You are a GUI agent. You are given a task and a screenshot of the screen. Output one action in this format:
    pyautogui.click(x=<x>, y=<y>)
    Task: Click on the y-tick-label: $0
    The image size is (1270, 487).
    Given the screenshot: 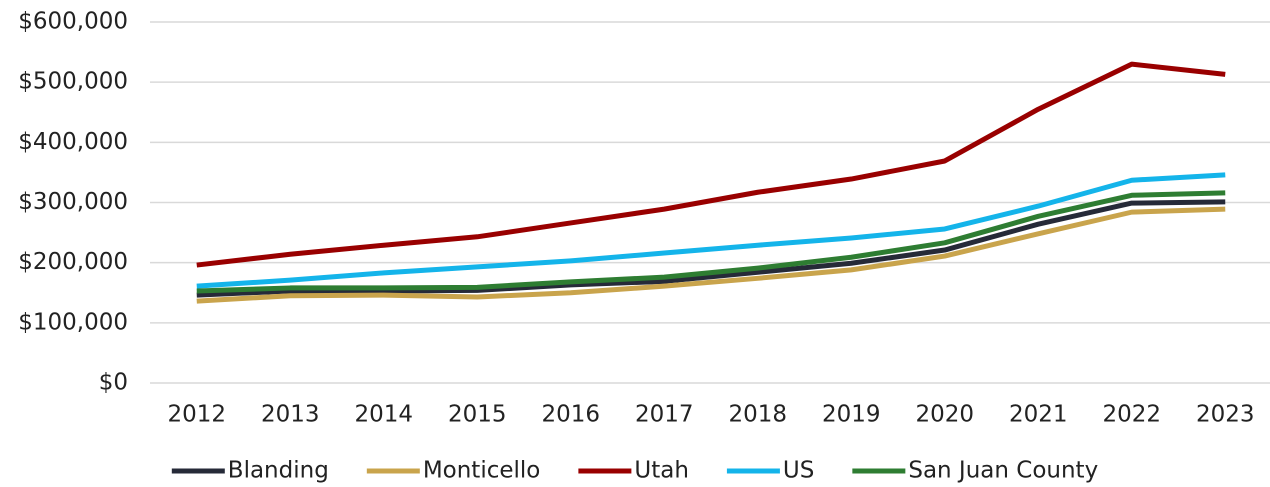 What is the action you would take?
    pyautogui.click(x=113, y=383)
    